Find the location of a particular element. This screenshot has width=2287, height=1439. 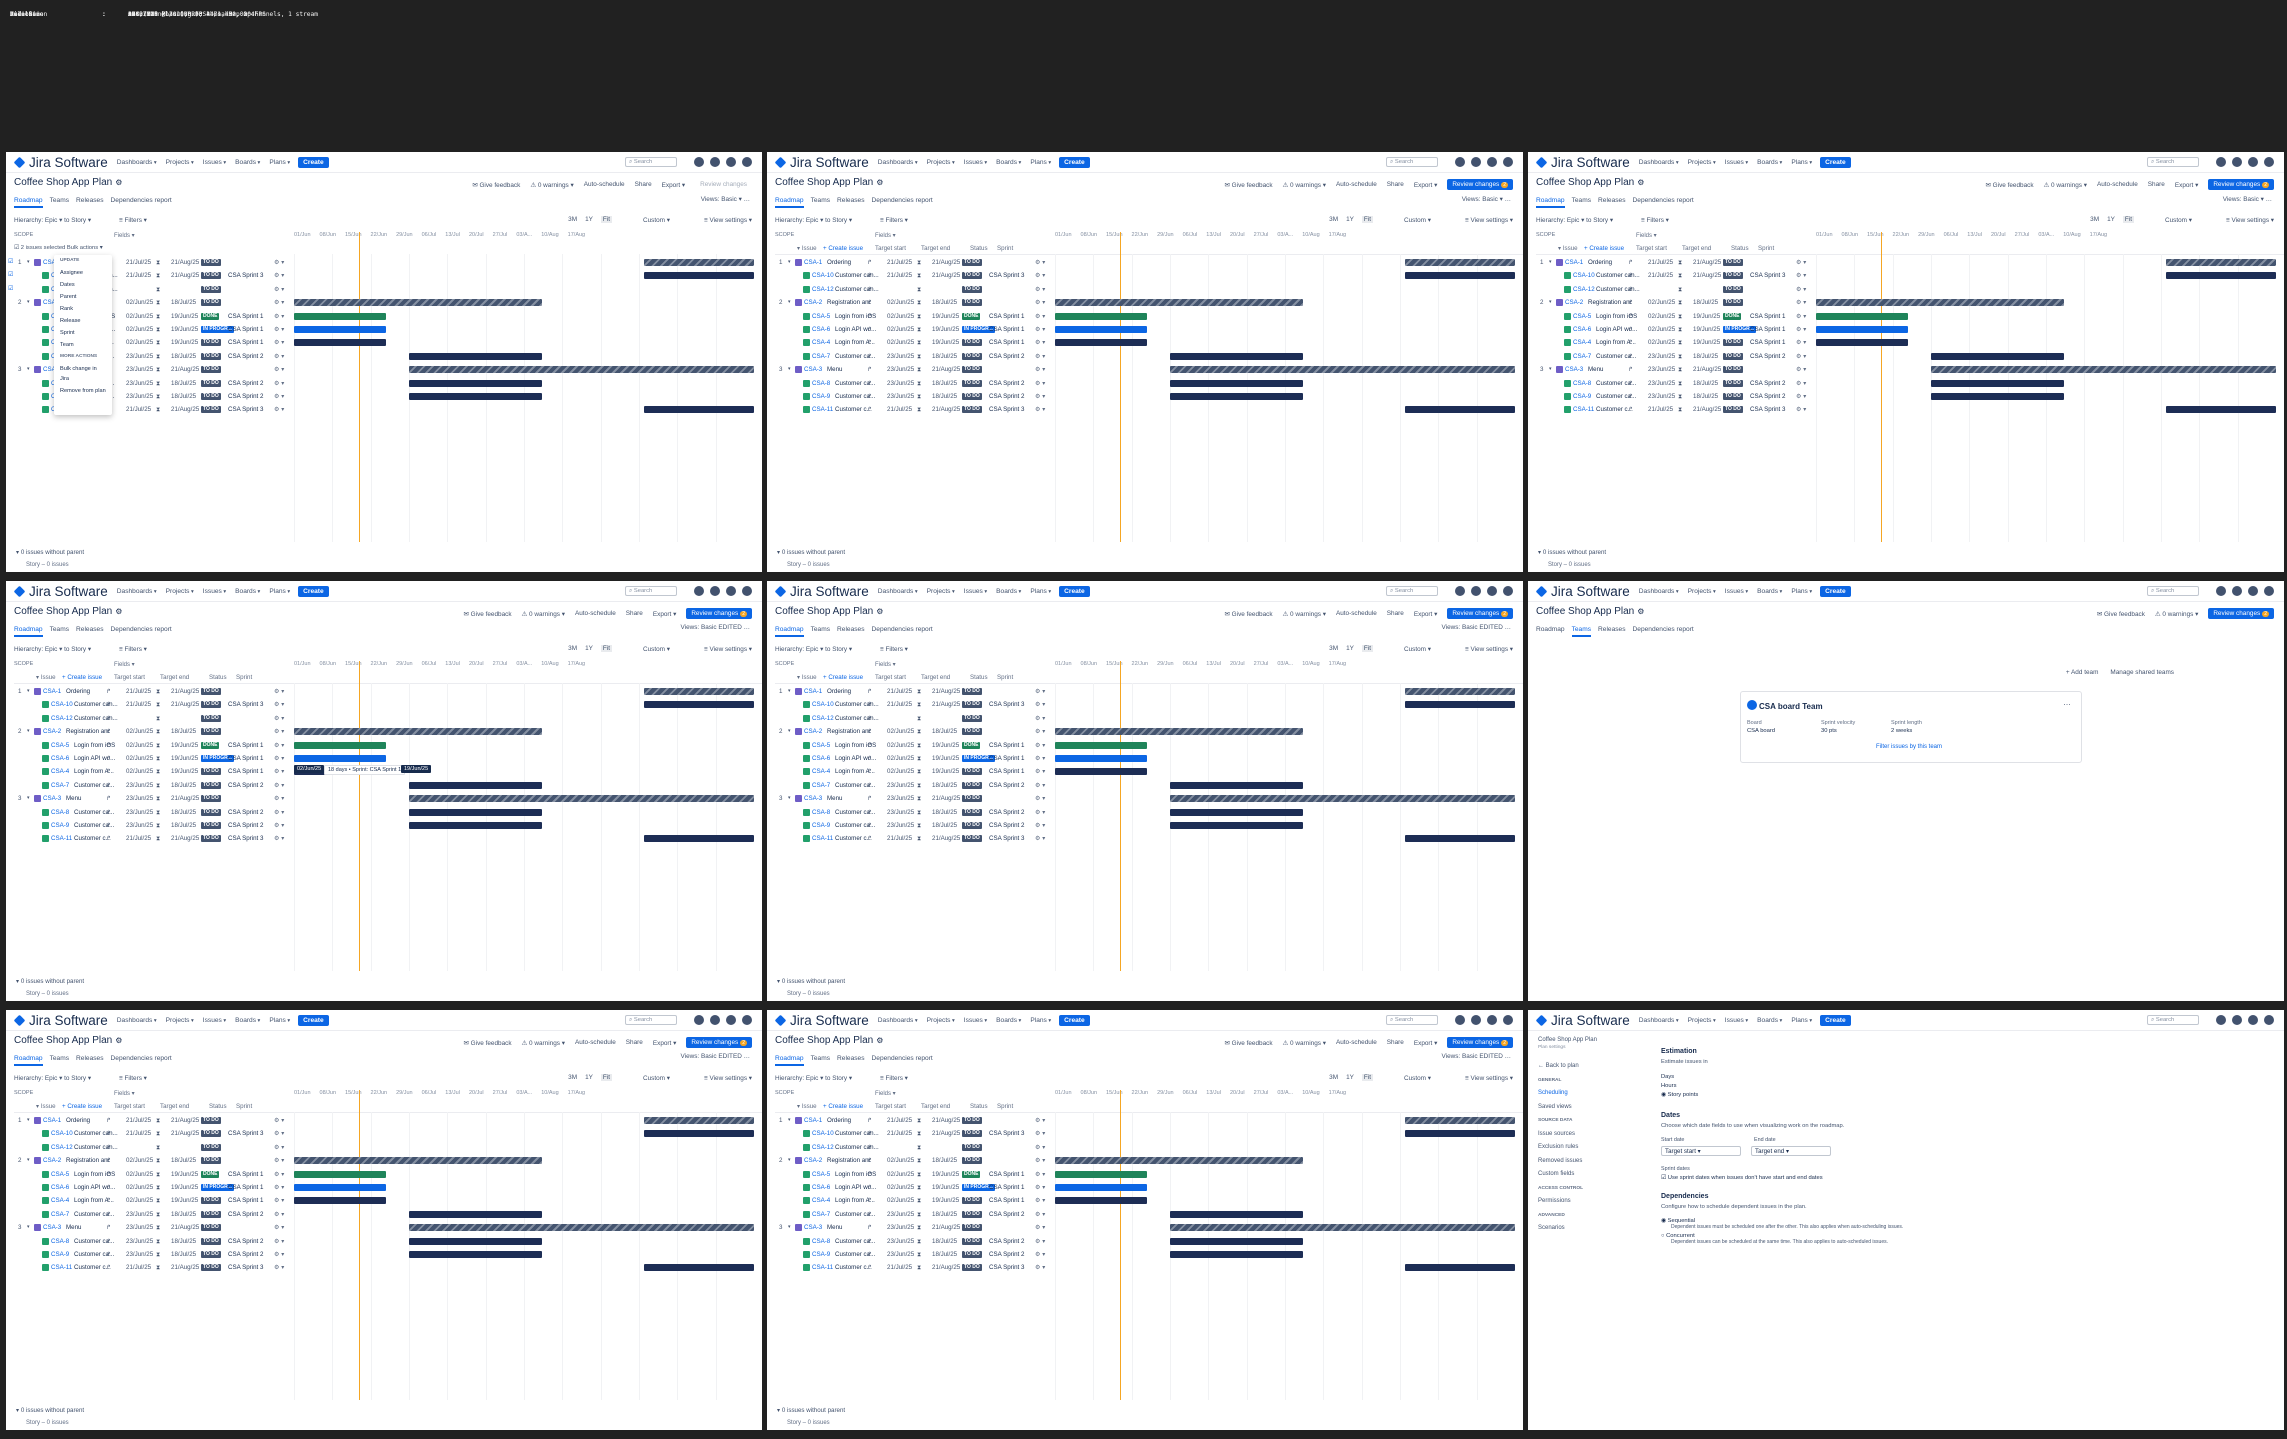

expand-caret: ▾ is located at coordinates (28, 302).